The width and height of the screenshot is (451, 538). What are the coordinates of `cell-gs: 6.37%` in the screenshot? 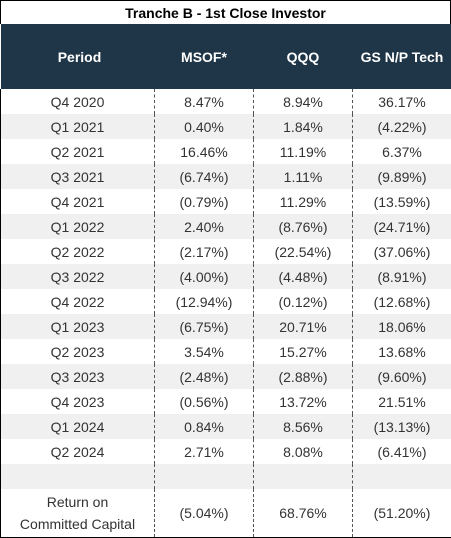 It's located at (402, 151).